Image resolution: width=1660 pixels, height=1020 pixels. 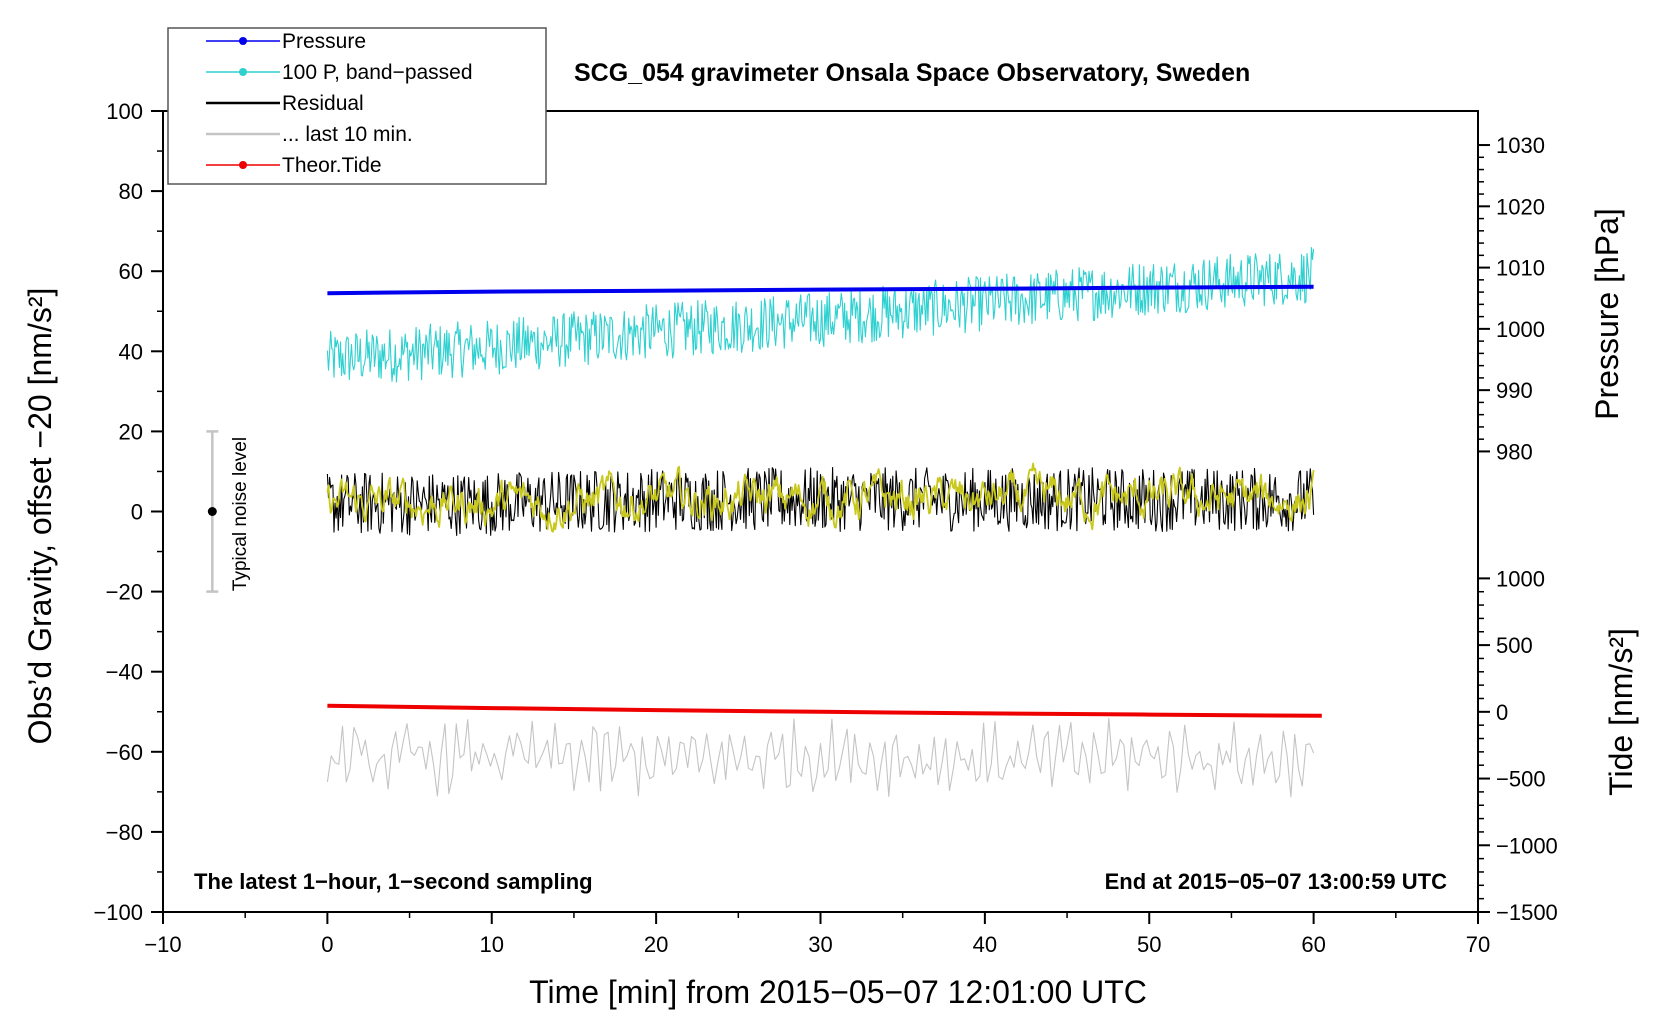 What do you see at coordinates (1514, 451) in the screenshot?
I see `pressure-tick-label: 980` at bounding box center [1514, 451].